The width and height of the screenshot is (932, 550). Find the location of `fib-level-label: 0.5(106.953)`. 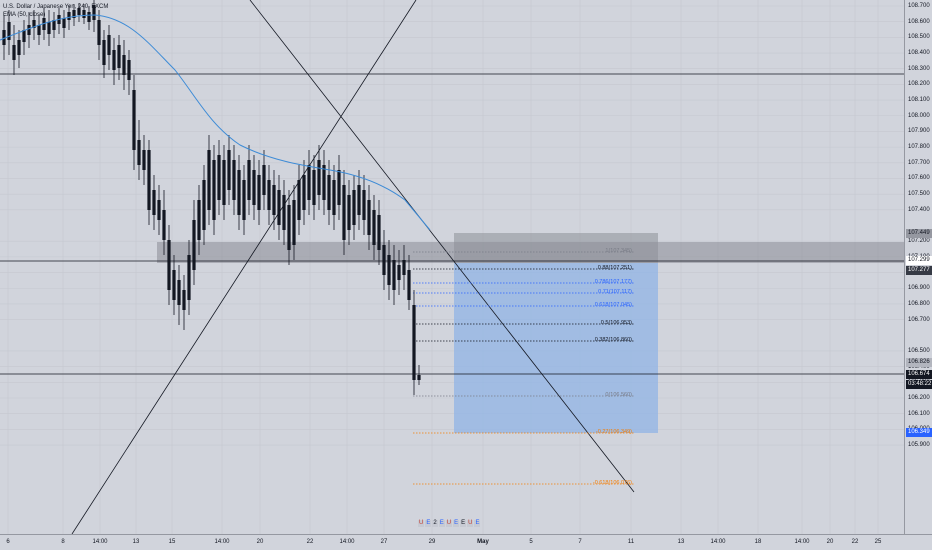

fib-level-label: 0.5(106.953) is located at coordinates (616, 323).